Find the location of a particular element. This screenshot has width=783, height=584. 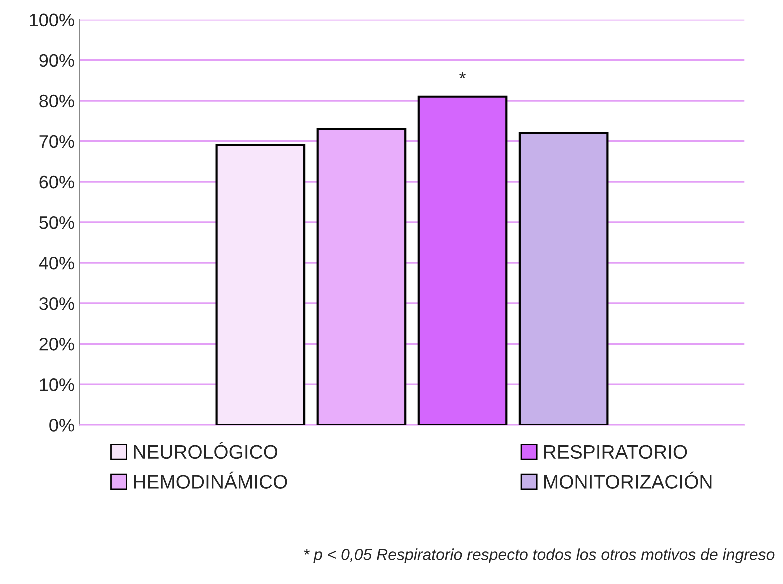

y-tick-label: 0% is located at coordinates (62, 425).